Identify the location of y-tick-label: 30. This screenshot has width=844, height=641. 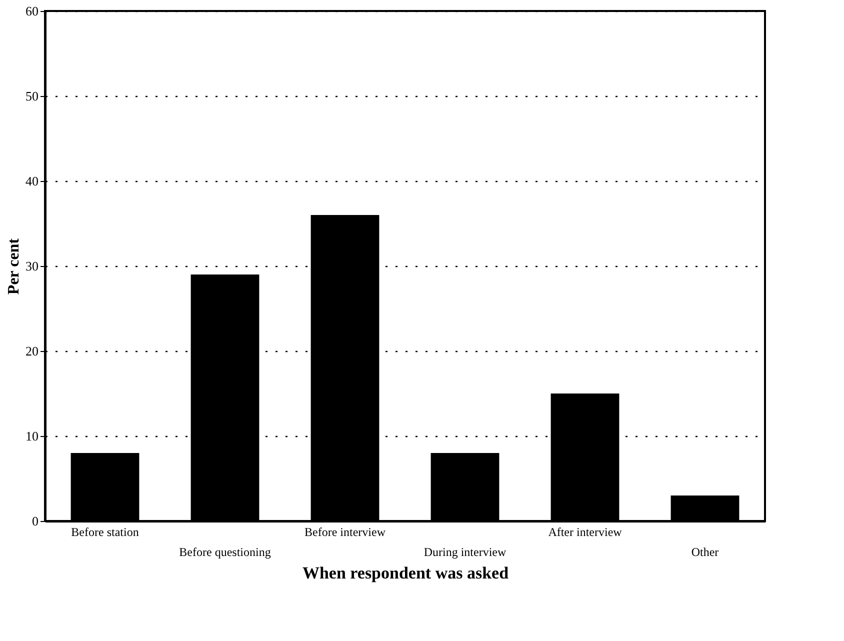
(32, 266).